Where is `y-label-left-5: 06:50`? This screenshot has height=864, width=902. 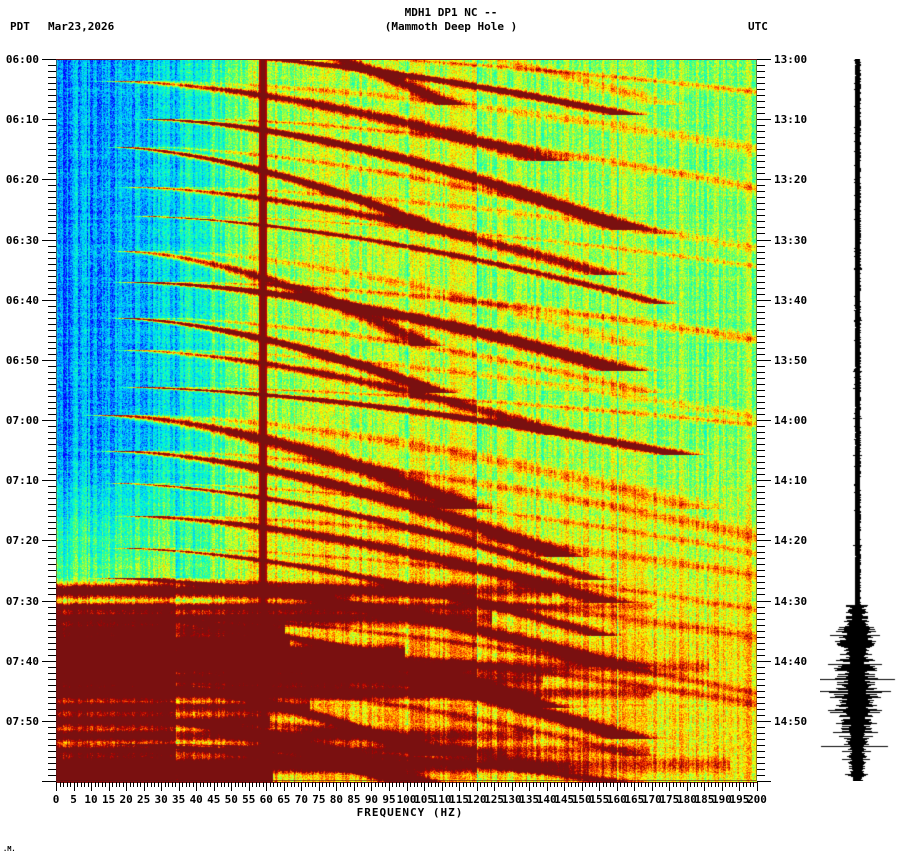
y-label-left-5: 06:50 is located at coordinates (22, 360).